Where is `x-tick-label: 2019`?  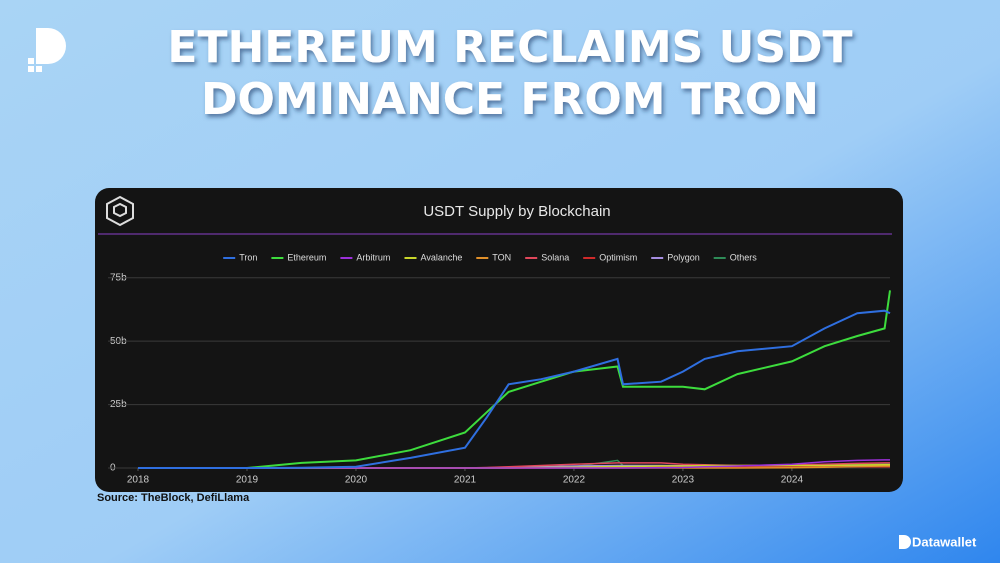
x-tick-label: 2019 is located at coordinates (247, 480).